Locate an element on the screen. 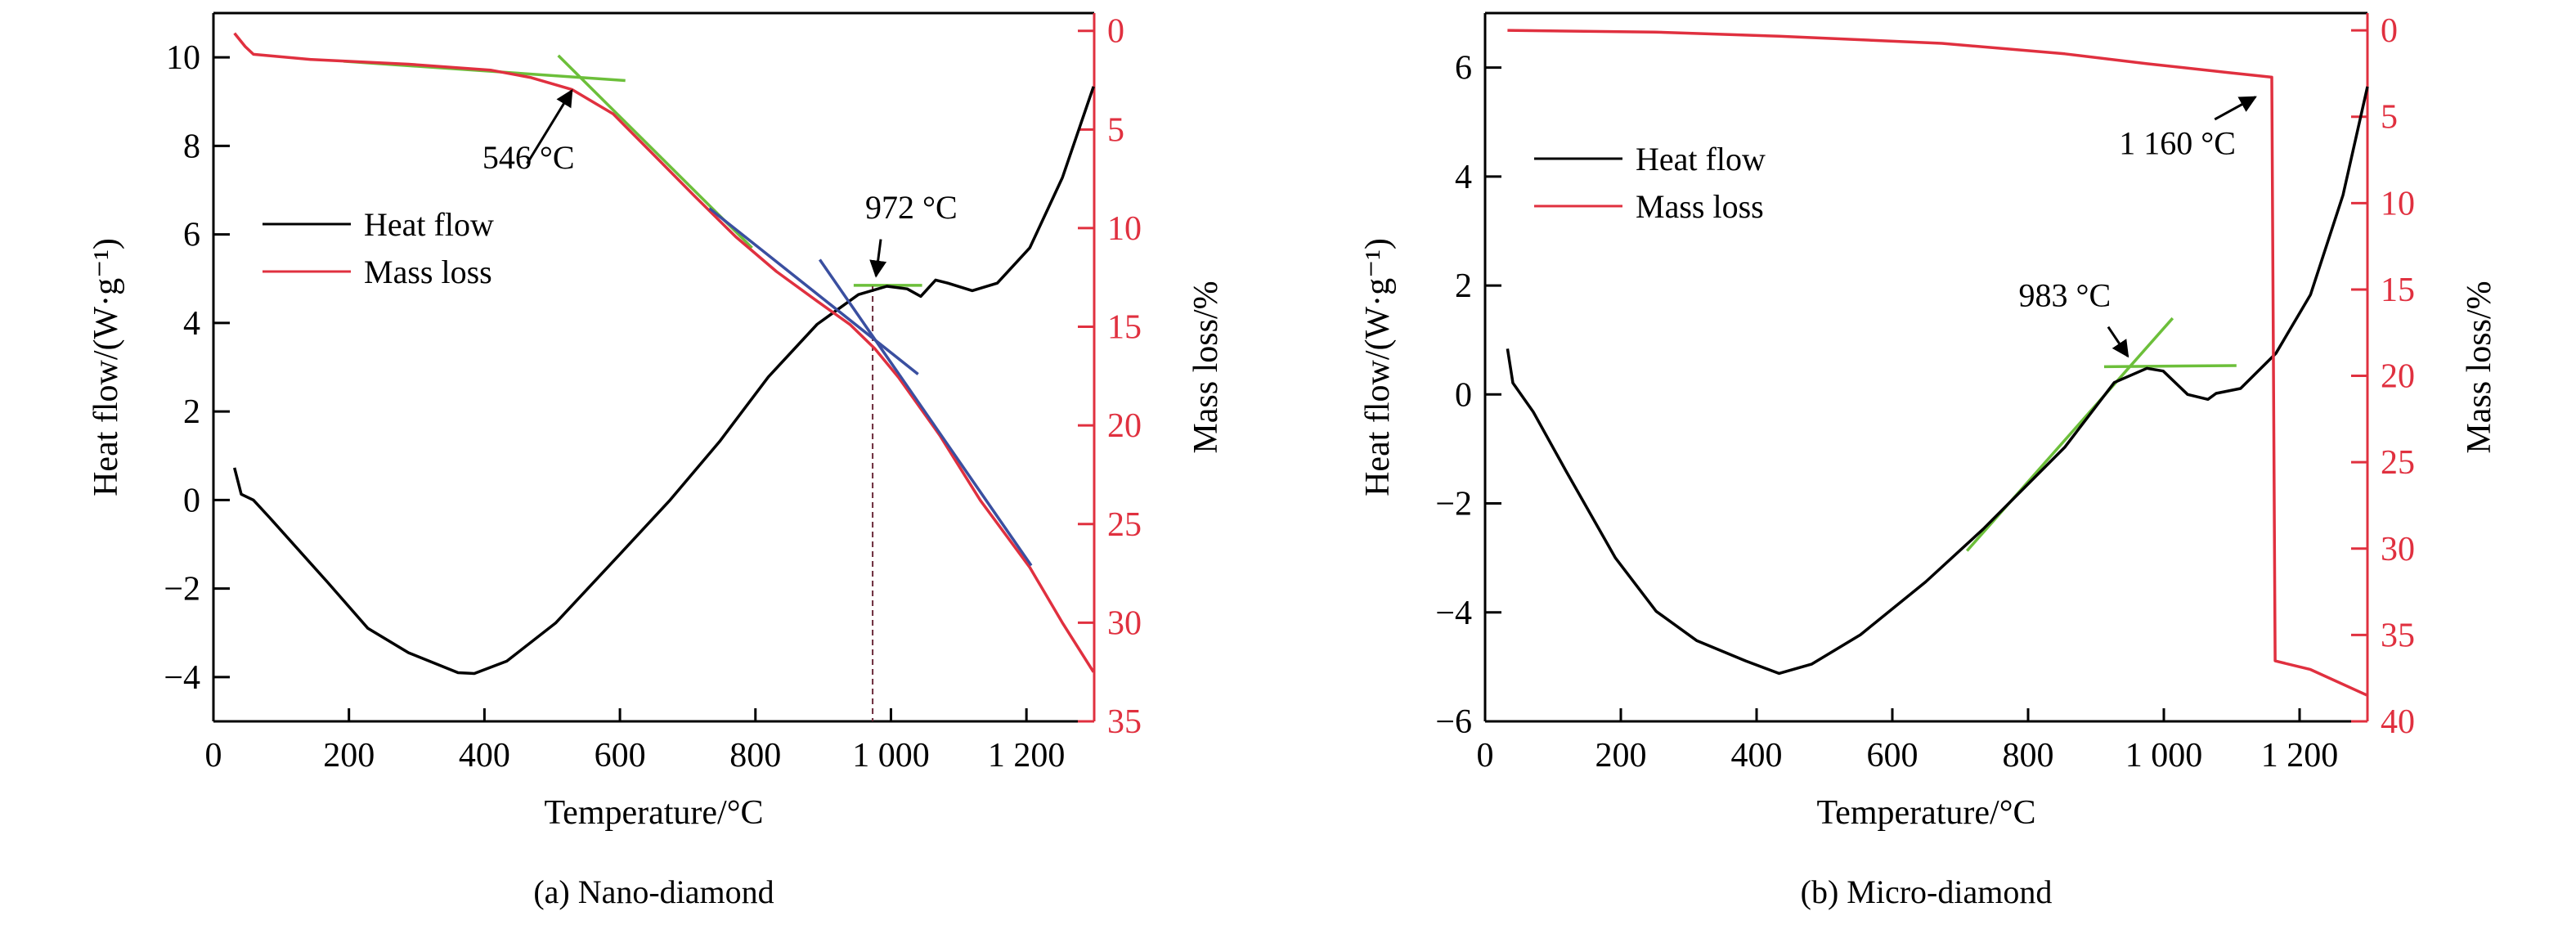 The height and width of the screenshot is (925, 2576). annotation-label: 1 160 °C is located at coordinates (2177, 143).